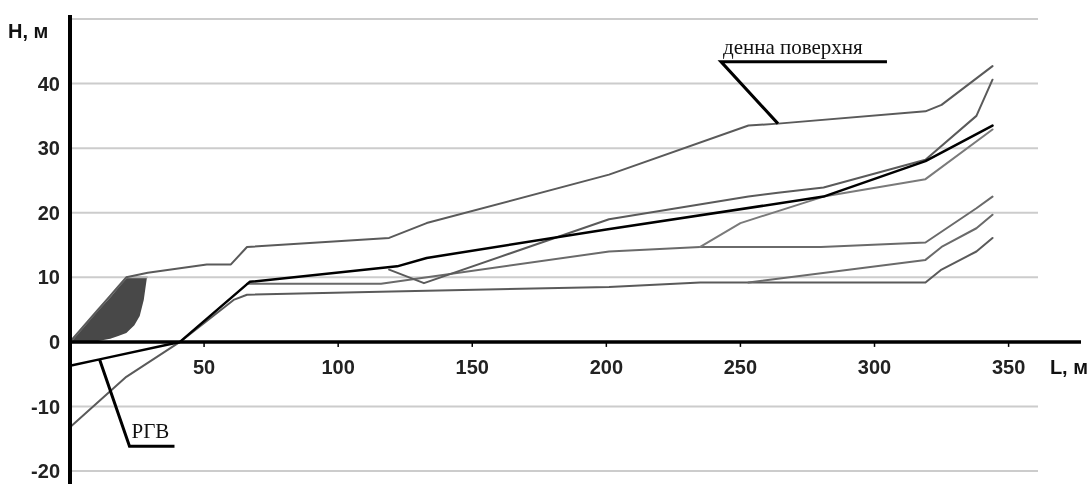 Image resolution: width=1091 pixels, height=489 pixels. What do you see at coordinates (45, 471) in the screenshot?
I see `y-tick-label: -20` at bounding box center [45, 471].